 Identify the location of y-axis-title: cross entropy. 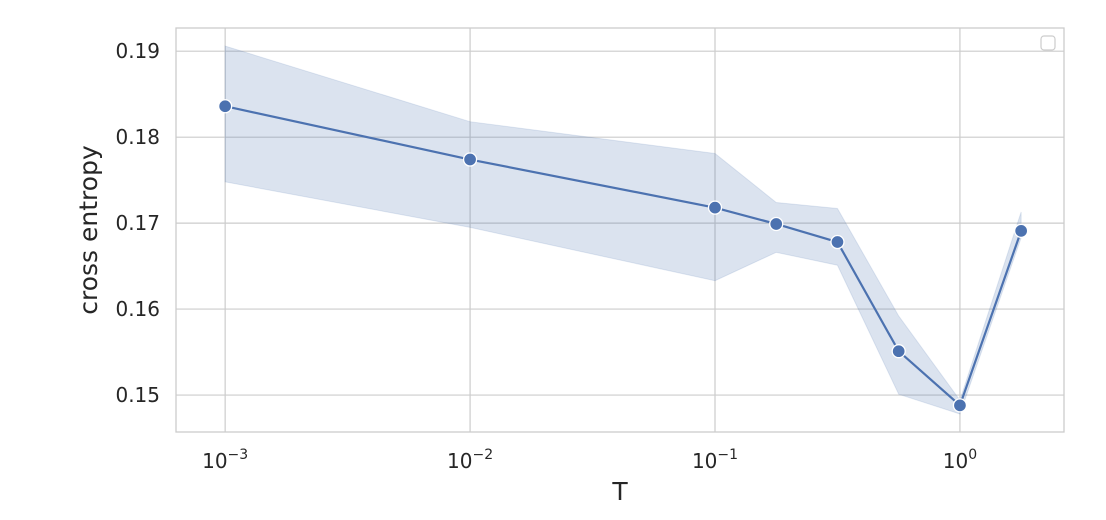
(88, 230).